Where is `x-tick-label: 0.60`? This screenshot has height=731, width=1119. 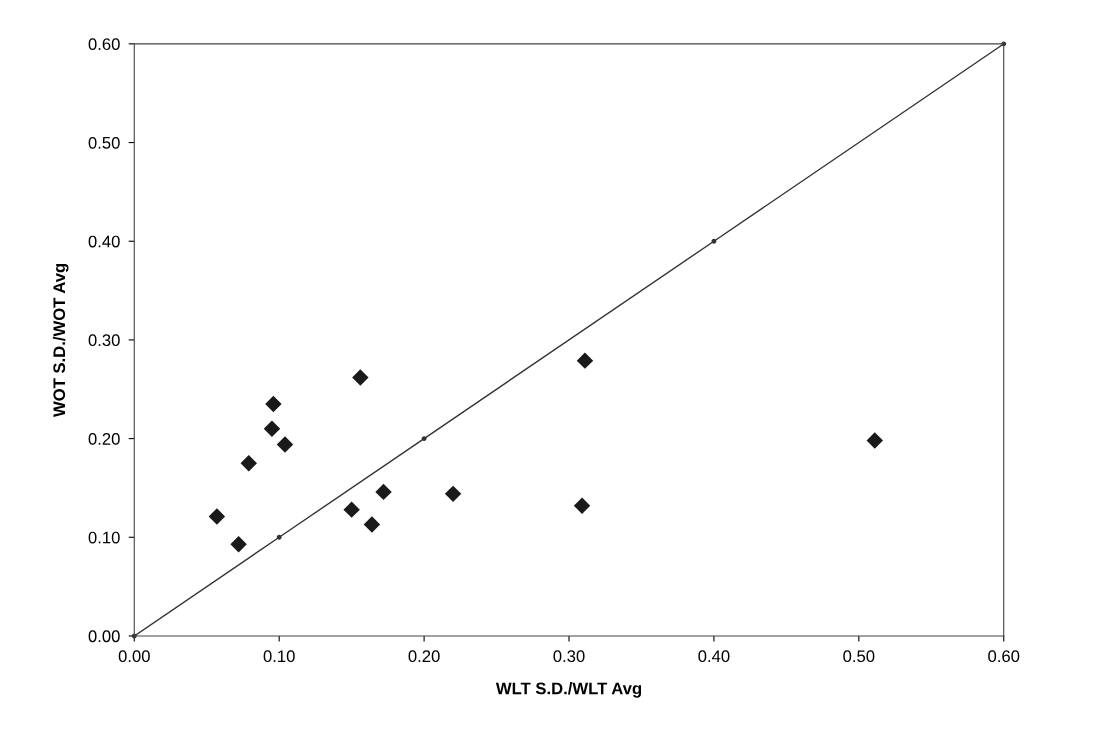 x-tick-label: 0.60 is located at coordinates (1004, 656).